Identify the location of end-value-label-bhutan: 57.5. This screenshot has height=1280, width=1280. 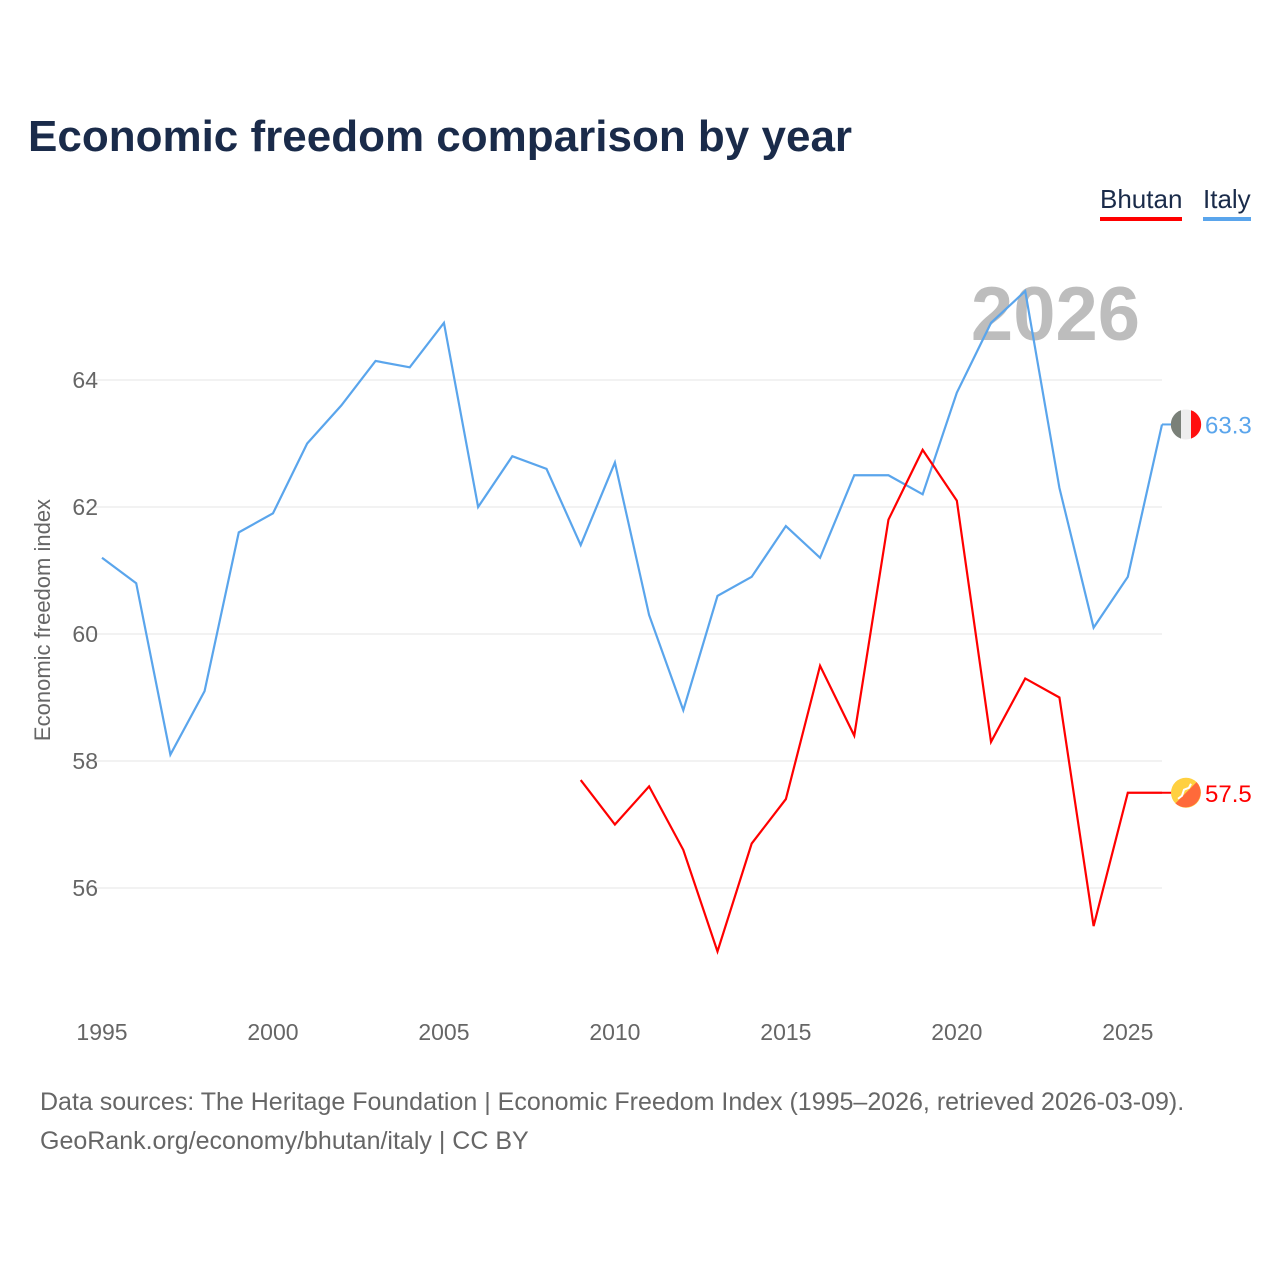
(1228, 794).